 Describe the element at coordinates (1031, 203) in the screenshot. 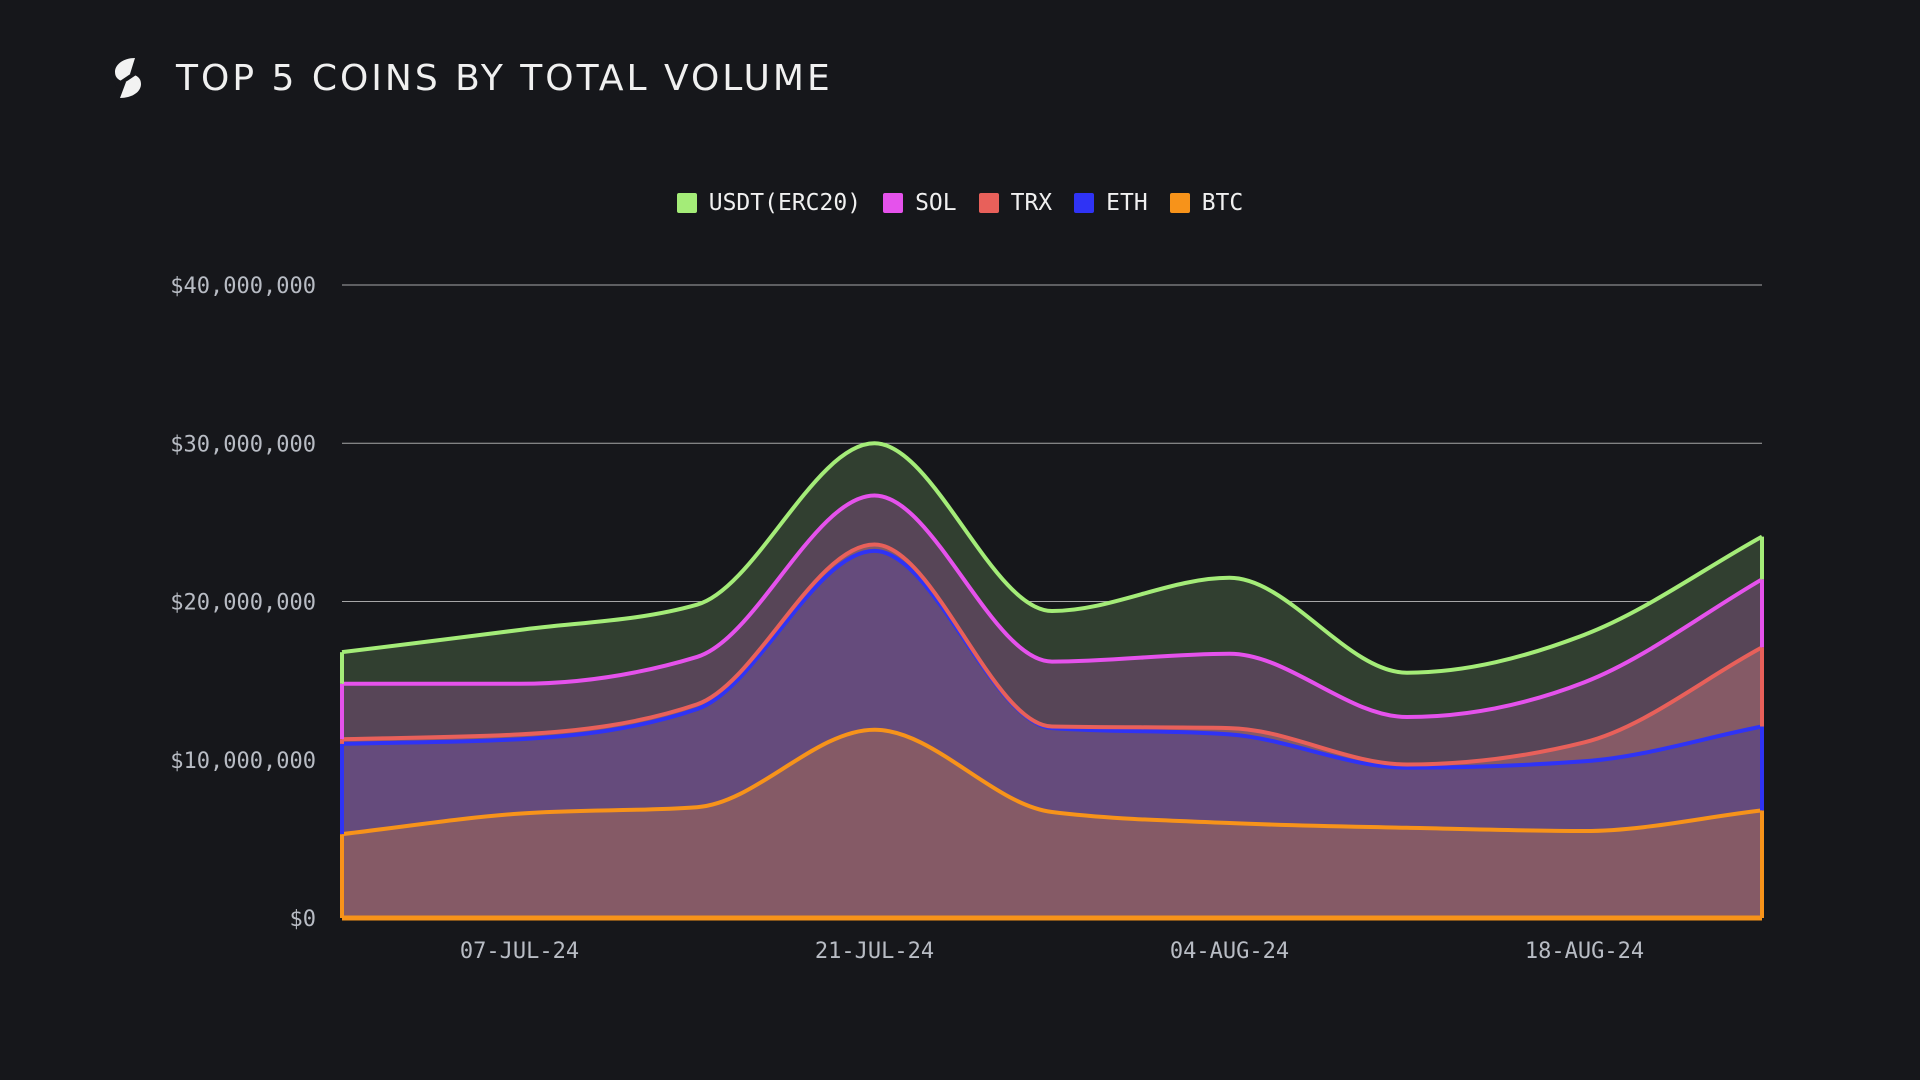

I see `legend-label: TRX` at that location.